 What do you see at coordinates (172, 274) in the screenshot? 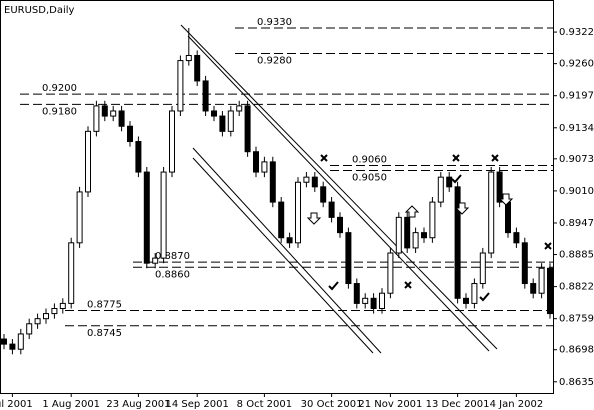
I see `level-label: 0.8860` at bounding box center [172, 274].